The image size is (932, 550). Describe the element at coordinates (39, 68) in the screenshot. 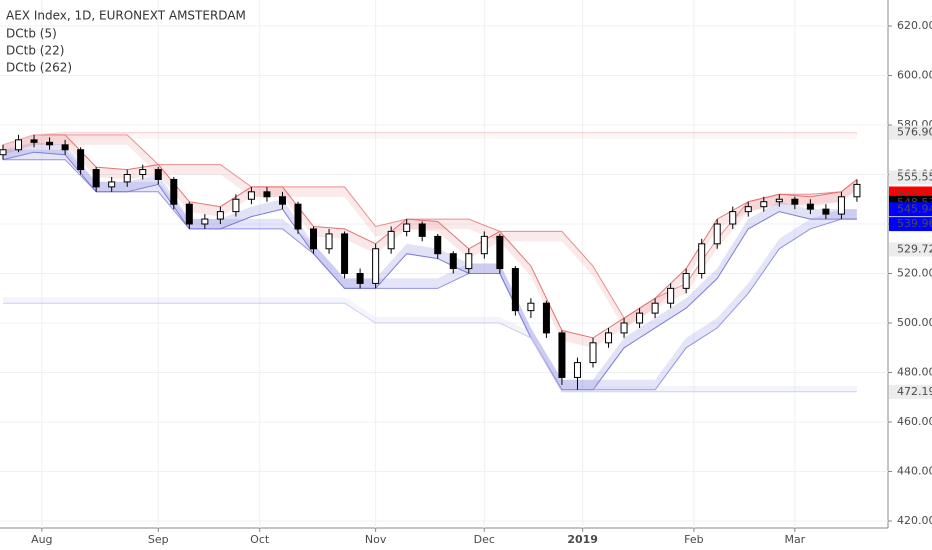

I see `legend-entry: DCtb (262)` at that location.